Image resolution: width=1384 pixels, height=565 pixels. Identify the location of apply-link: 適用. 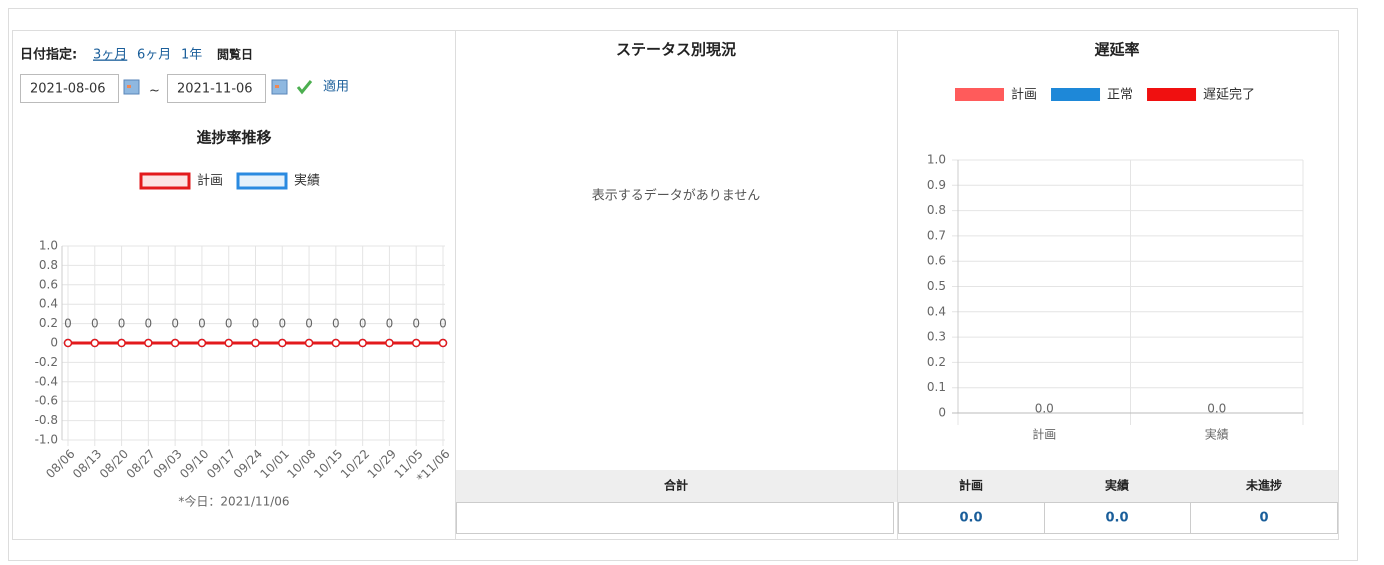
(336, 87).